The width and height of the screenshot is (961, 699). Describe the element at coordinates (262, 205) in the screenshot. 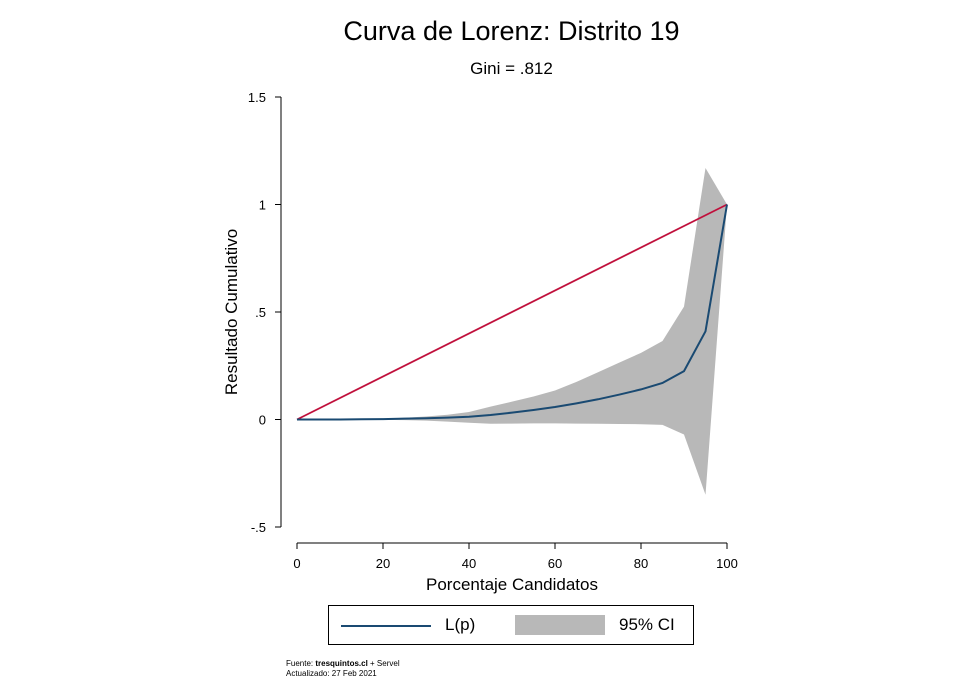

I see `y-tick-label: 1` at that location.